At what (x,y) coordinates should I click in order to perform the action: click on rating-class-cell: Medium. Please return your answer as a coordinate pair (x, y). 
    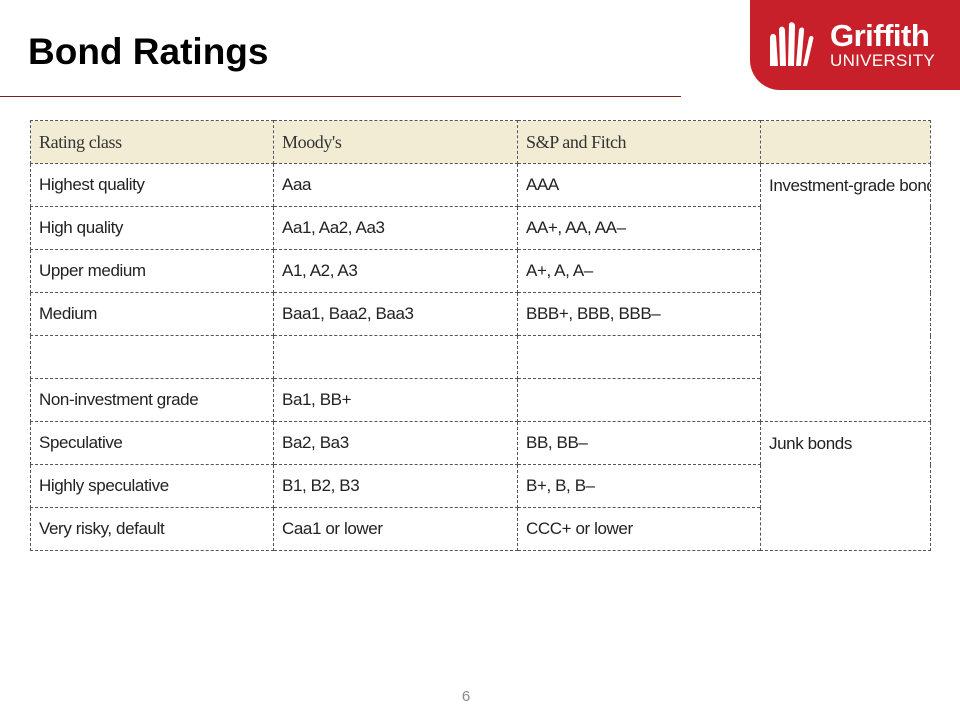
    Looking at the image, I should click on (152, 314).